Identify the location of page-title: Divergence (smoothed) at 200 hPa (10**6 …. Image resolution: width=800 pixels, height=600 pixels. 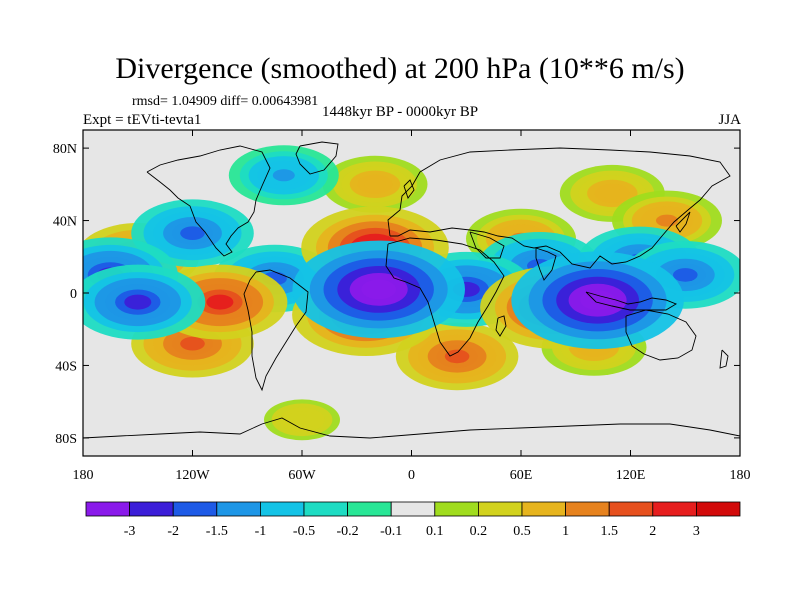
(400, 68).